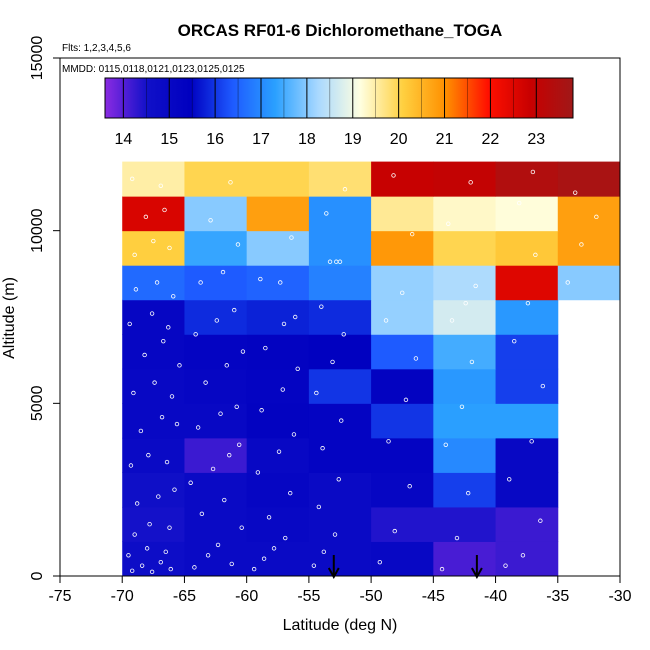 This screenshot has width=650, height=650. What do you see at coordinates (96, 48) in the screenshot?
I see `flights-label: Flts: 1,2,3,4,5,6` at bounding box center [96, 48].